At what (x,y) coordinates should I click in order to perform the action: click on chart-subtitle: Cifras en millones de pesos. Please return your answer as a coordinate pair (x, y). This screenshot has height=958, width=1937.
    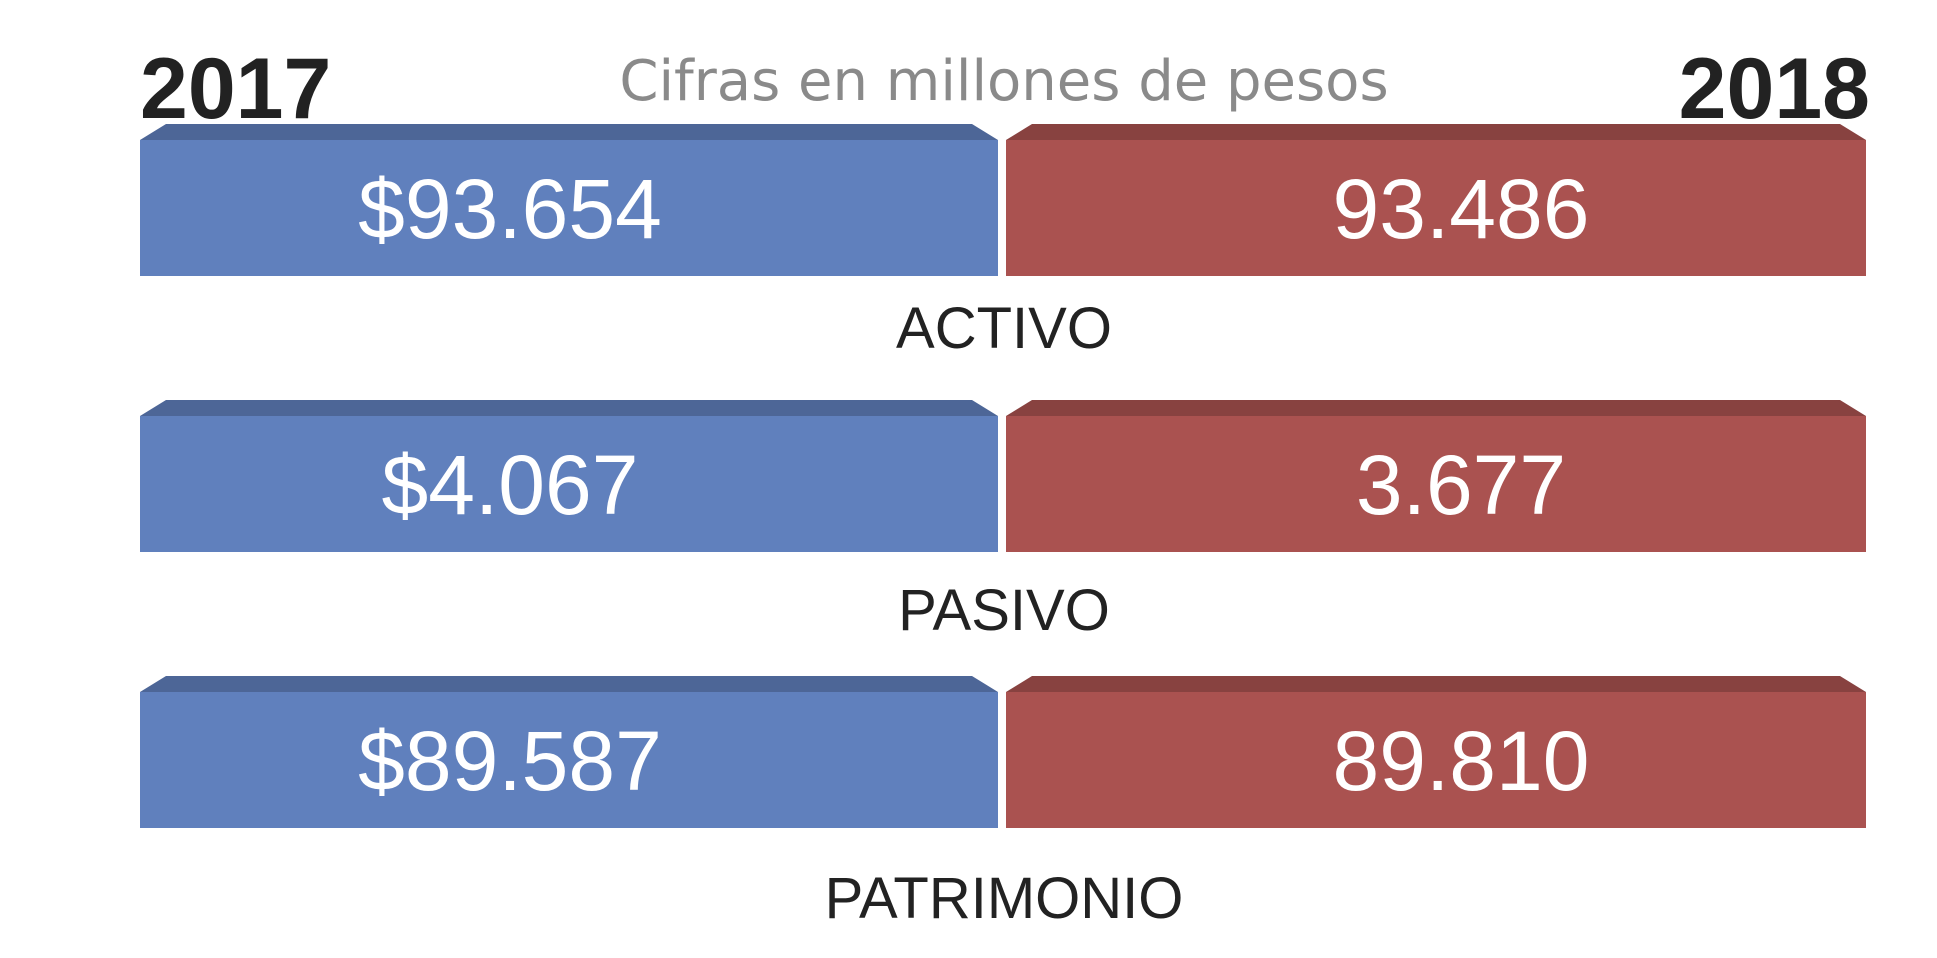
    Looking at the image, I should click on (1003, 81).